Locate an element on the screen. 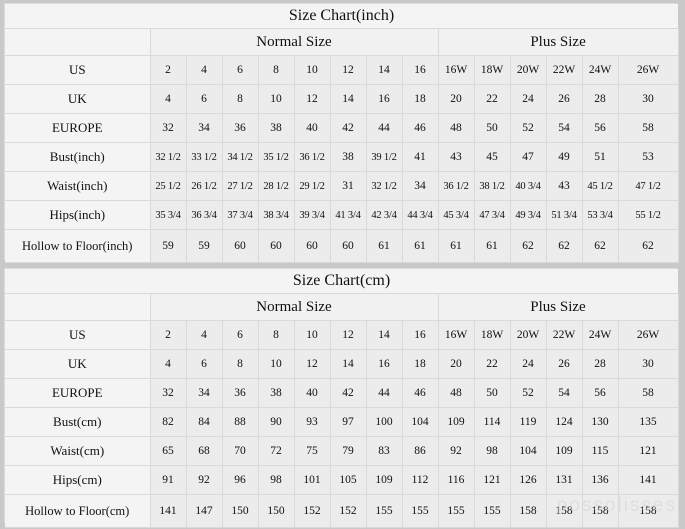 Image resolution: width=685 pixels, height=529 pixels. table-cell: 109 is located at coordinates (564, 451).